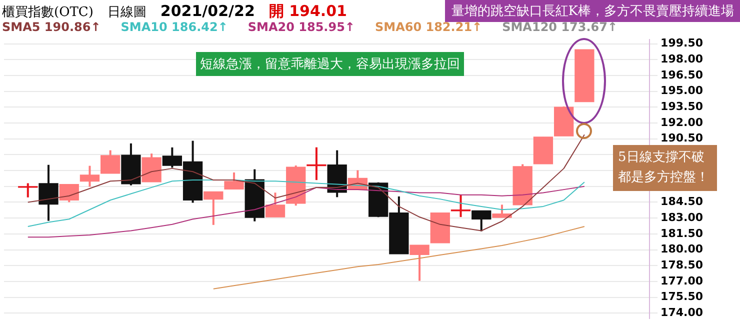 The image size is (740, 328). I want to click on text: 開 194.01, so click(307, 11).